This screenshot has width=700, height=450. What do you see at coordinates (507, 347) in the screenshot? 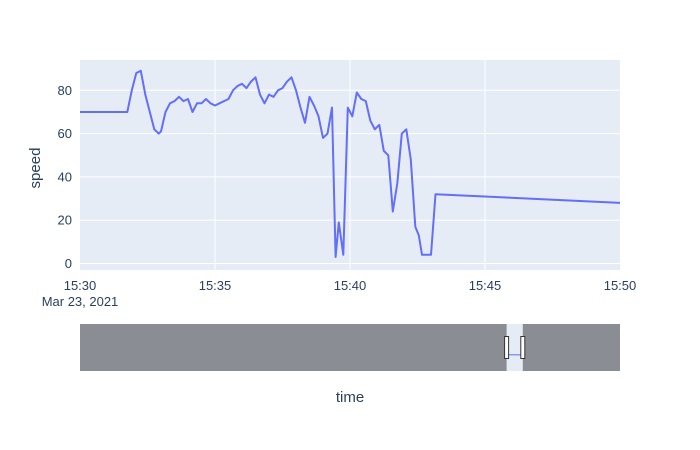
I see `range-slider-handle-left` at bounding box center [507, 347].